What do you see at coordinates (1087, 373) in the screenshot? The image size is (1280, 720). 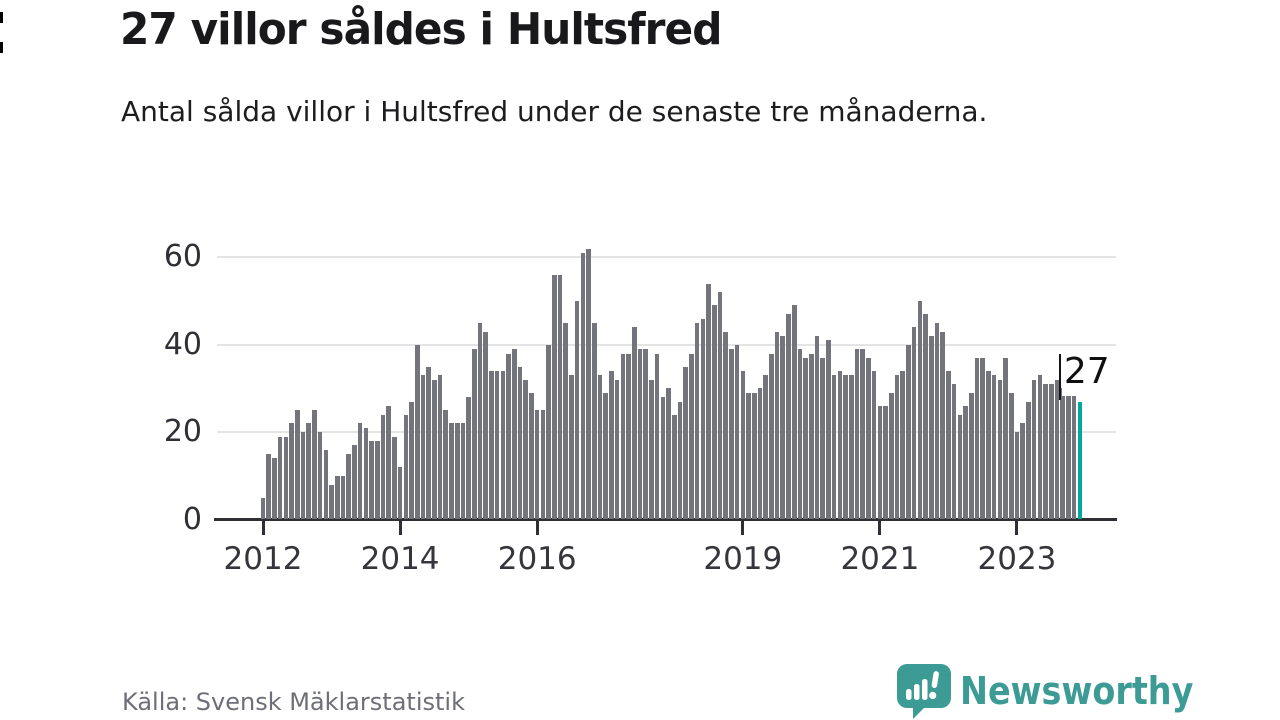 I see `last-value-label: 27` at bounding box center [1087, 373].